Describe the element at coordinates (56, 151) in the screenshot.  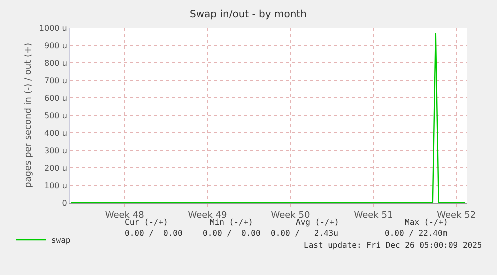
I see `y-tick-label: 300 u` at that location.